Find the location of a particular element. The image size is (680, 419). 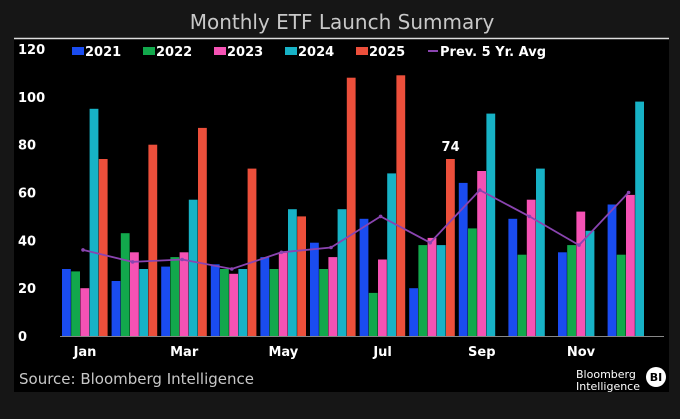

avg-point-May is located at coordinates (281, 252).